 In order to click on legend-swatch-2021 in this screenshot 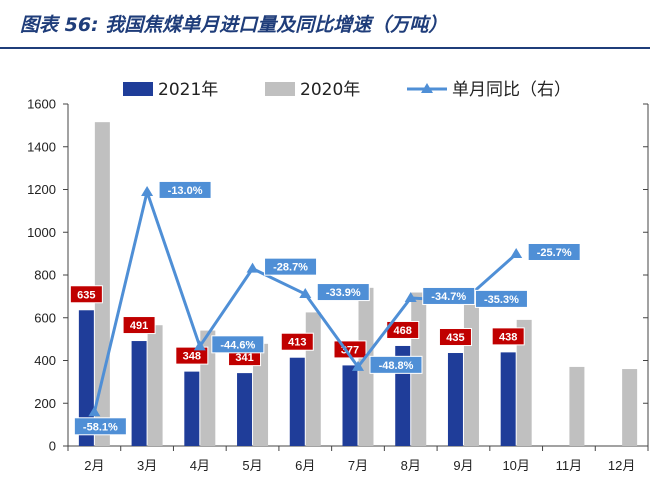, I will do `click(138, 89)`.